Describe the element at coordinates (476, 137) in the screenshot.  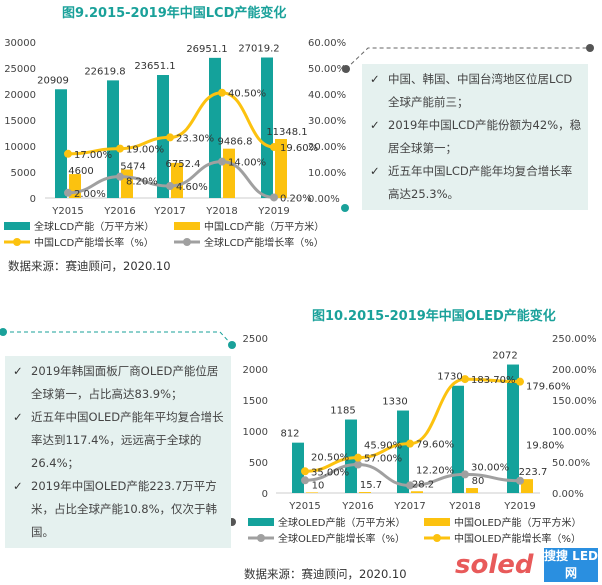
I see `lcd-point: 2019年中国LCD产能份额为42%，稳居全球第一；` at that location.